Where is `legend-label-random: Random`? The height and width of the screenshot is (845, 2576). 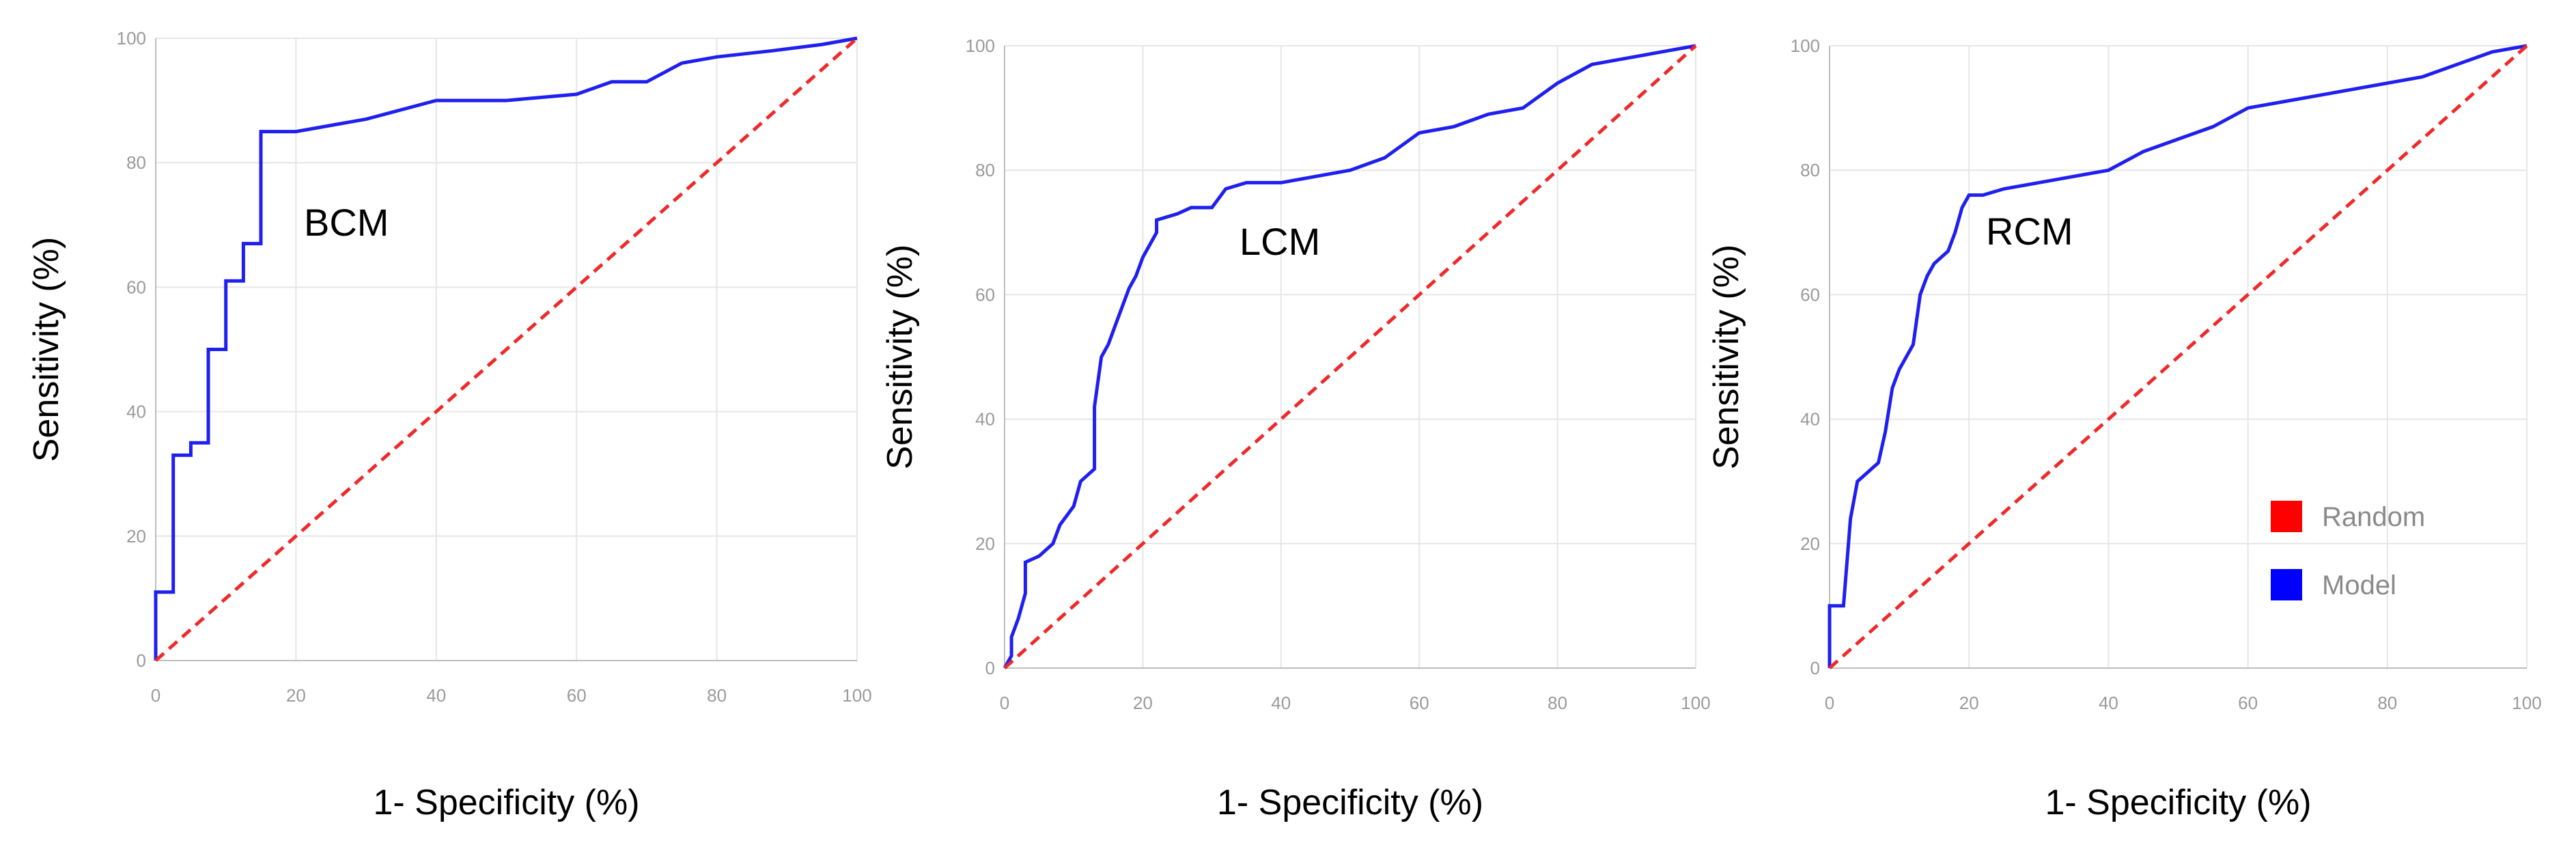 legend-label-random: Random is located at coordinates (2373, 517).